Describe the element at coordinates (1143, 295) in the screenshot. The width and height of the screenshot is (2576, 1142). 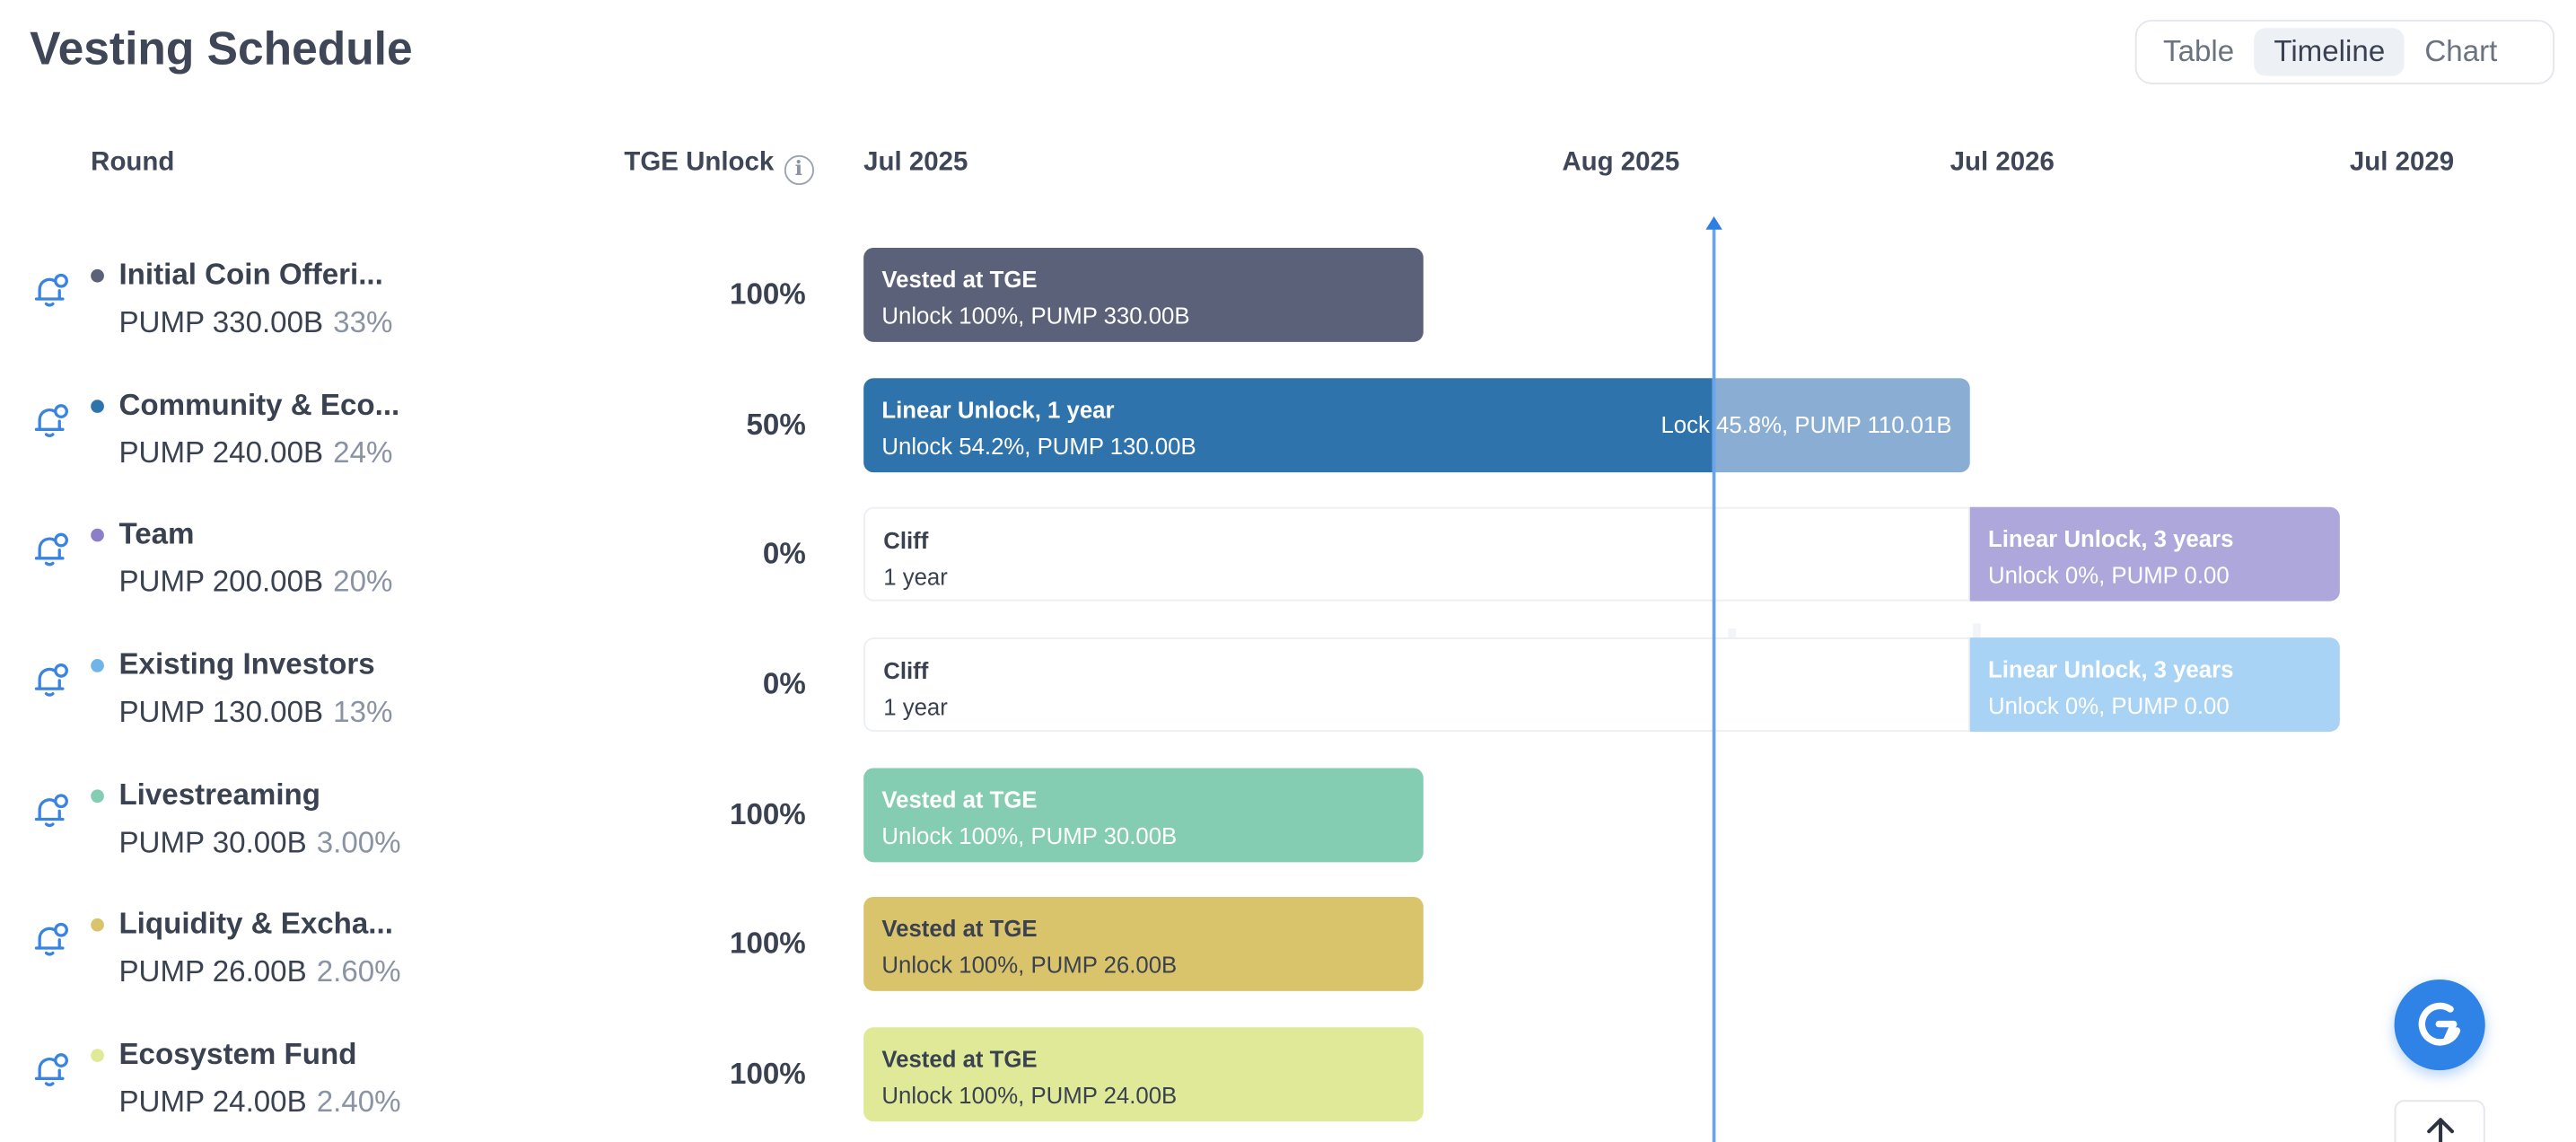
I see `vesting-bar: Vested at TGE Unlock 100%, PUMP 330.00B` at that location.